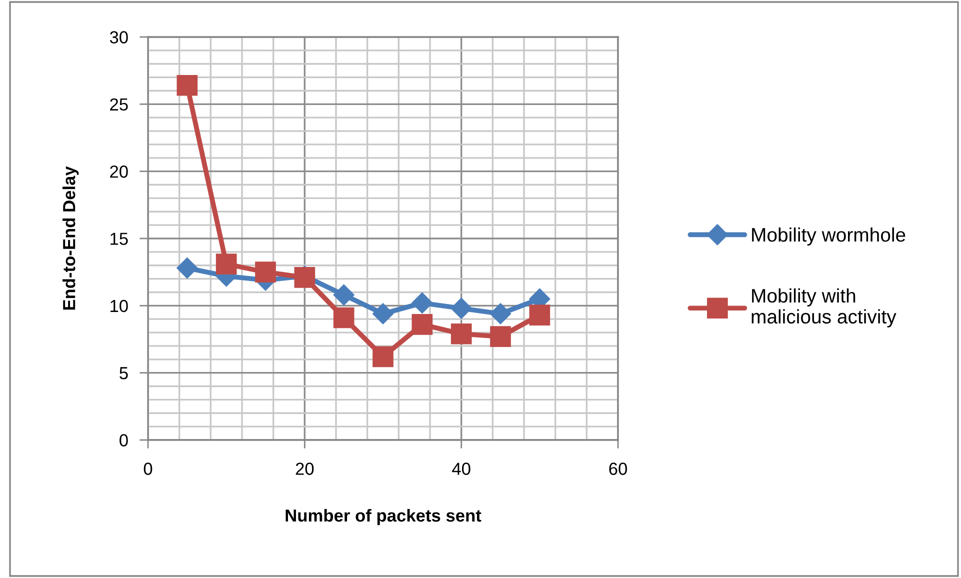 This screenshot has width=961, height=578. Describe the element at coordinates (461, 468) in the screenshot. I see `x-tick-label: 40` at that location.